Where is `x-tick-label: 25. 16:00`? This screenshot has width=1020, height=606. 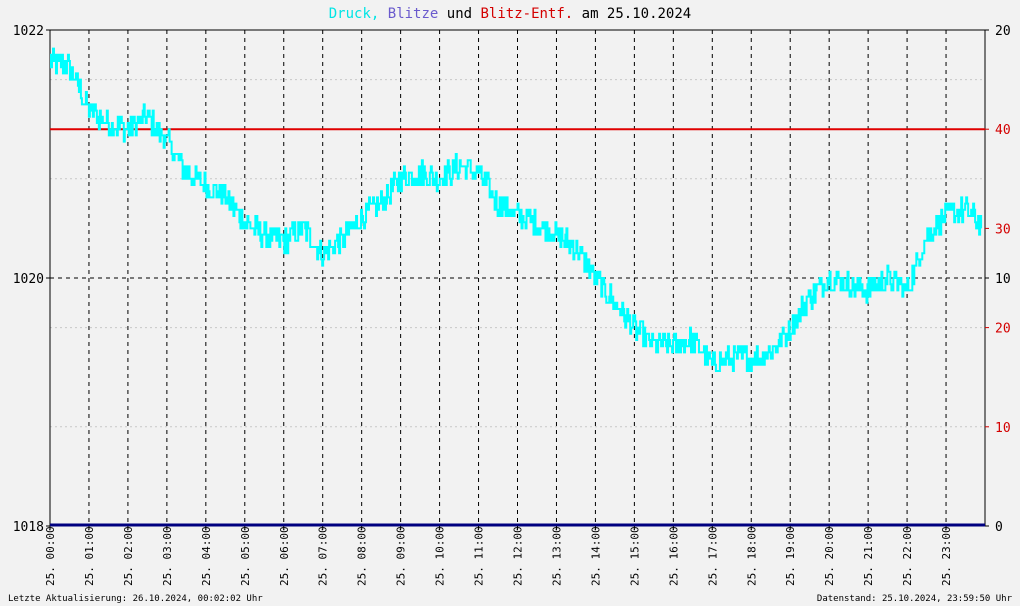 x-tick-label: 25. 16:00 is located at coordinates (673, 556).